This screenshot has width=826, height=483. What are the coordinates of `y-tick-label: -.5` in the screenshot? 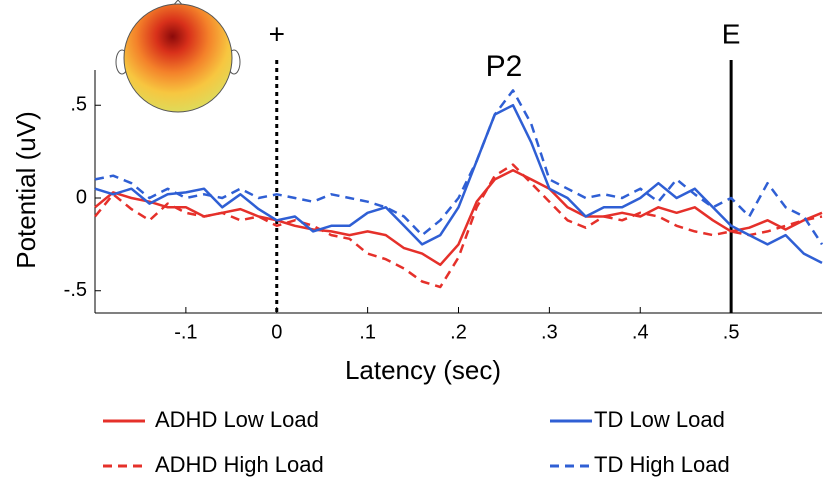 It's located at (75, 290).